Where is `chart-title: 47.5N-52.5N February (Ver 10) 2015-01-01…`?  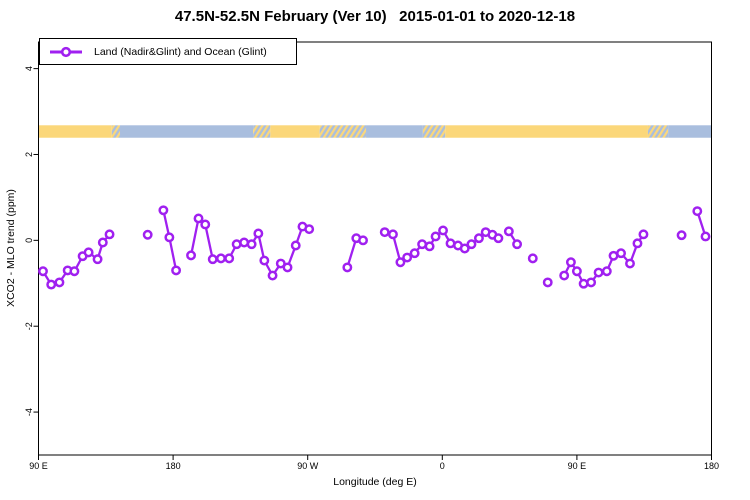
chart-title: 47.5N-52.5N February (Ver 10) 2015-01-01… is located at coordinates (375, 16).